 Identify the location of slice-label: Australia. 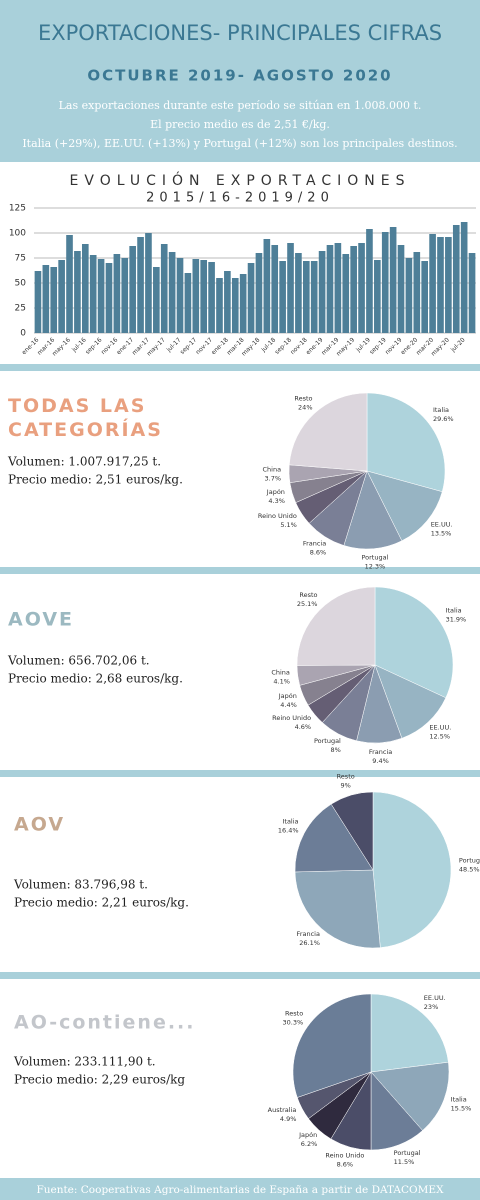
(282, 1110).